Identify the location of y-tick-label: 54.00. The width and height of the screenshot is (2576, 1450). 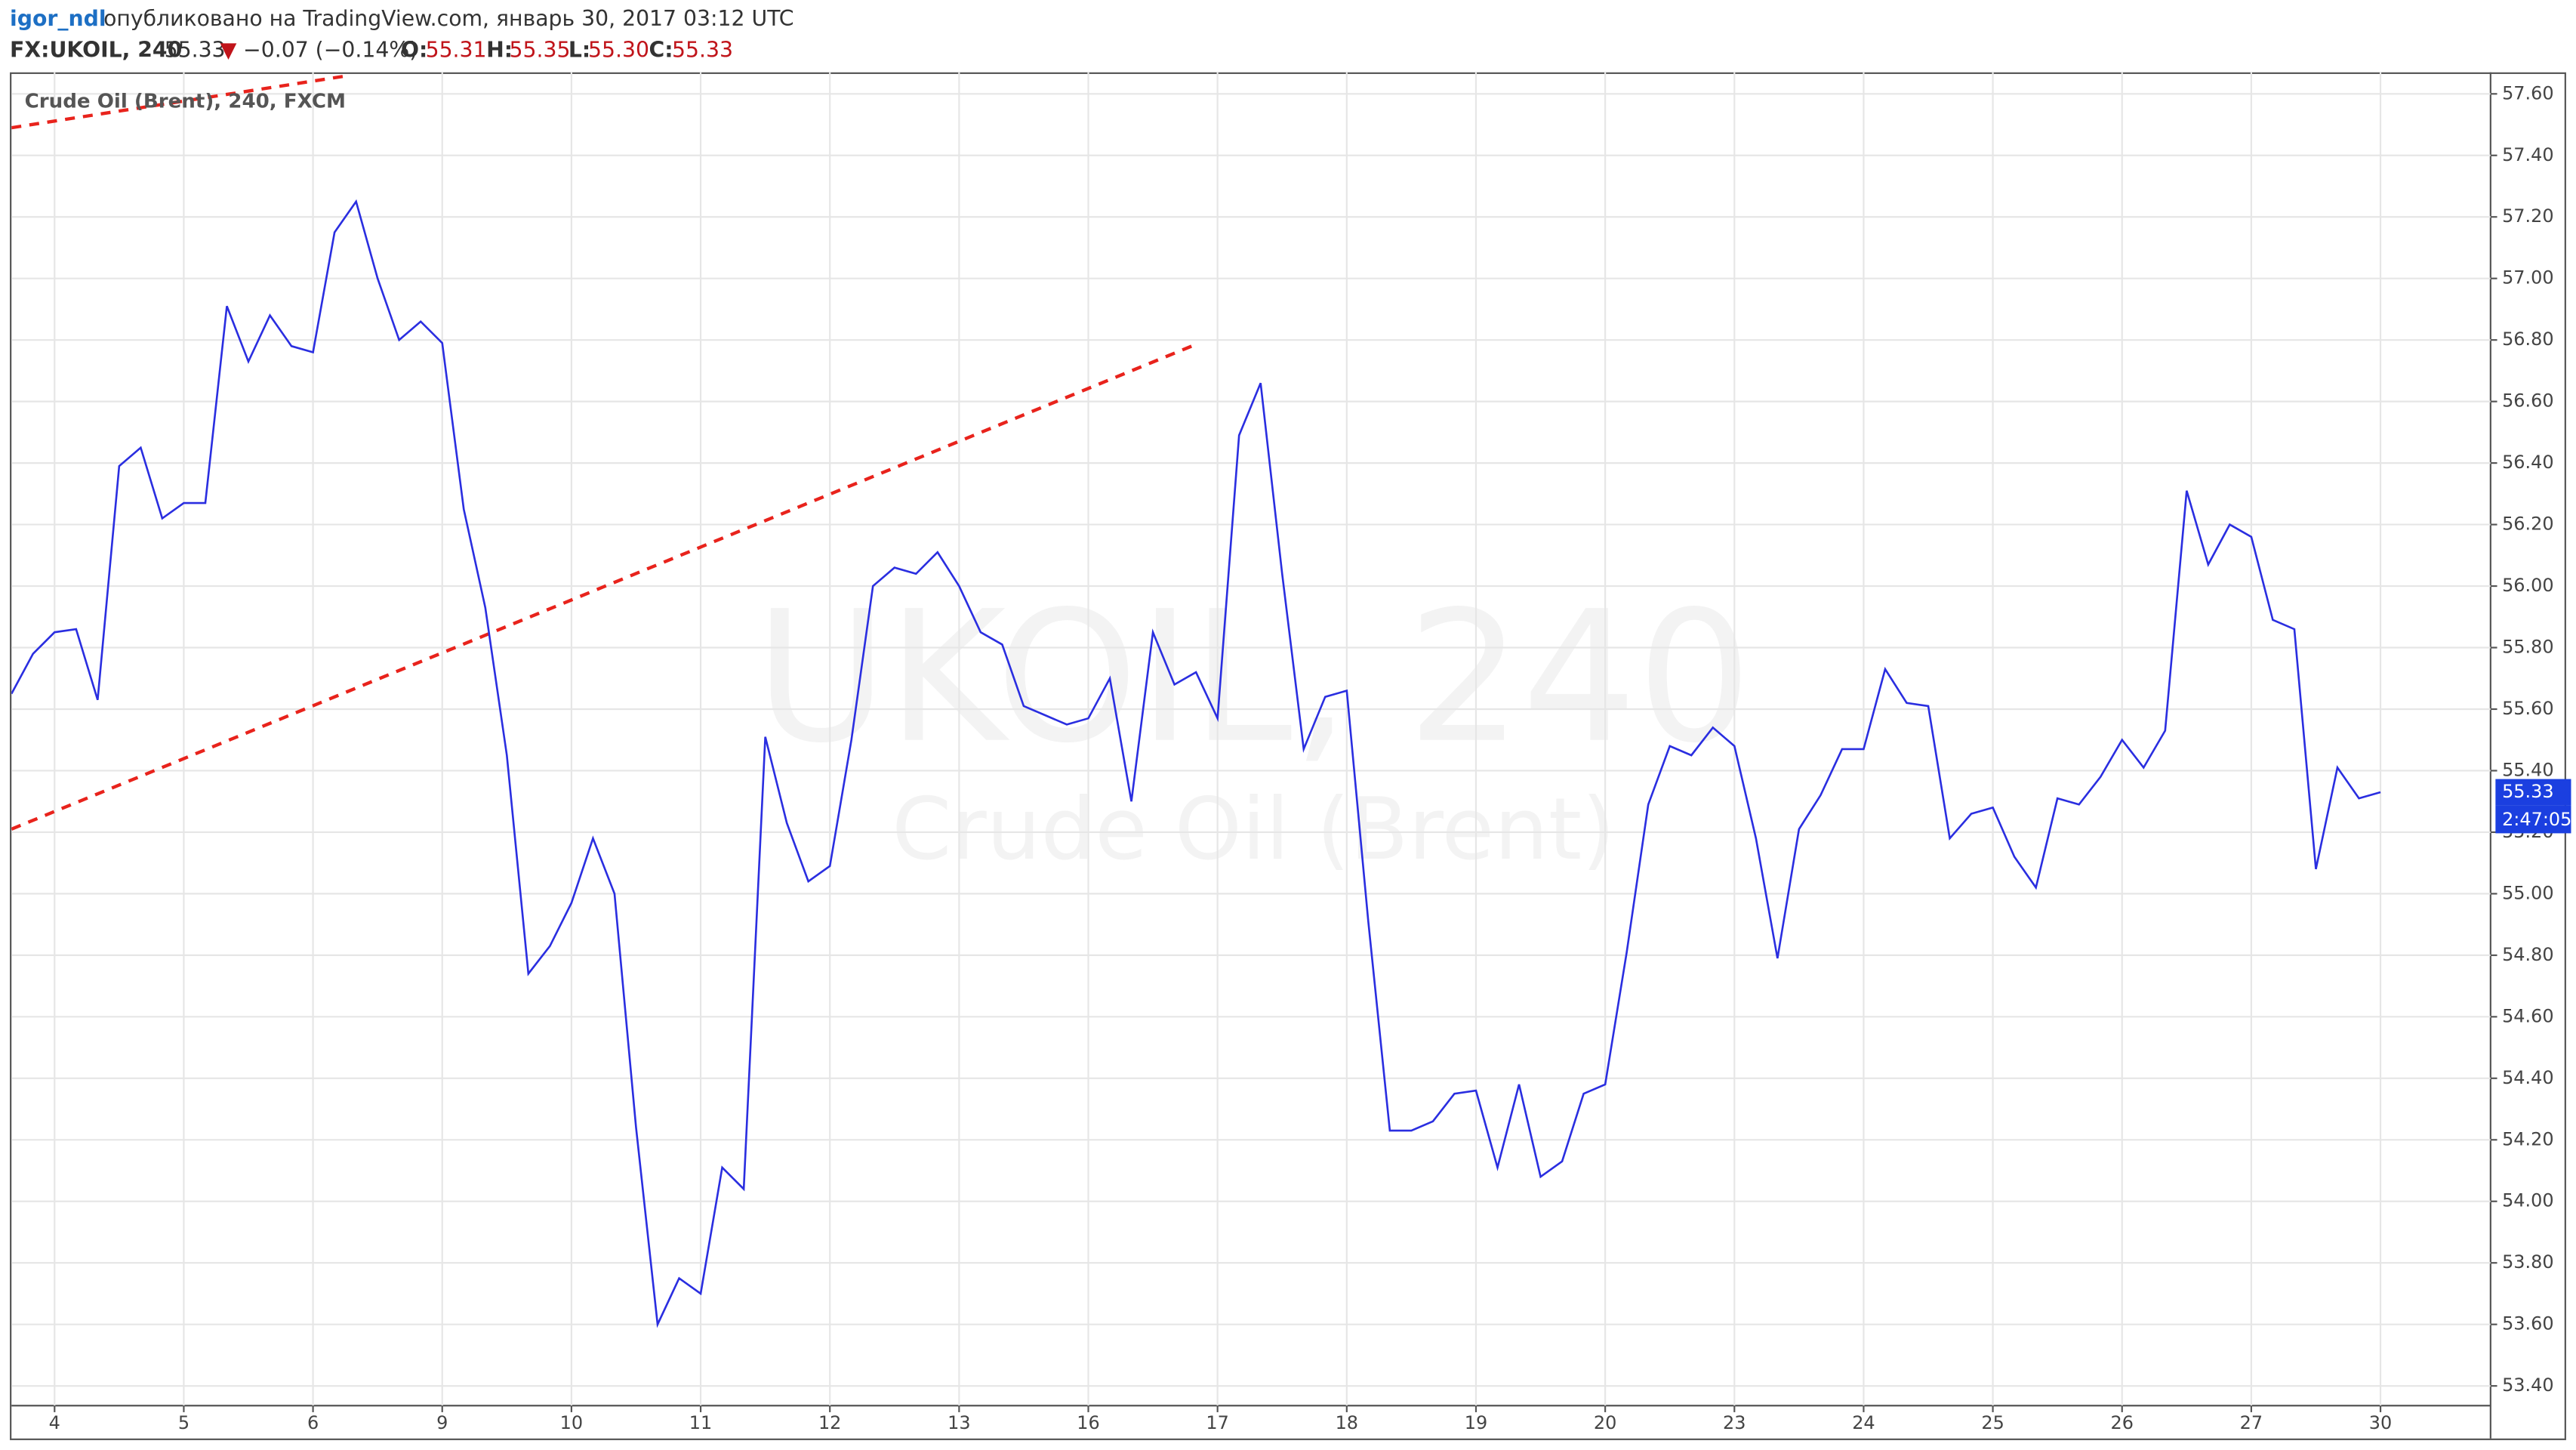
(2528, 1200).